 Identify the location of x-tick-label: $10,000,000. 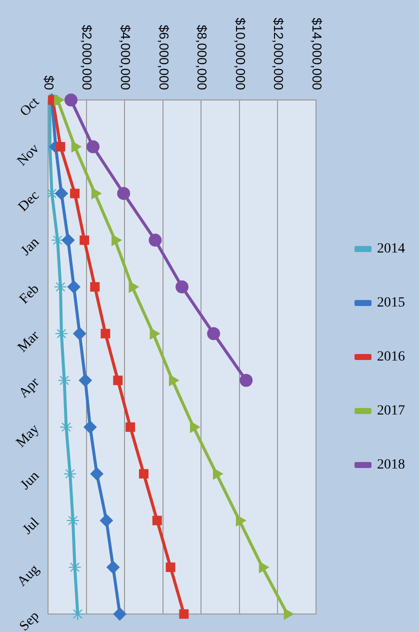
(240, 54).